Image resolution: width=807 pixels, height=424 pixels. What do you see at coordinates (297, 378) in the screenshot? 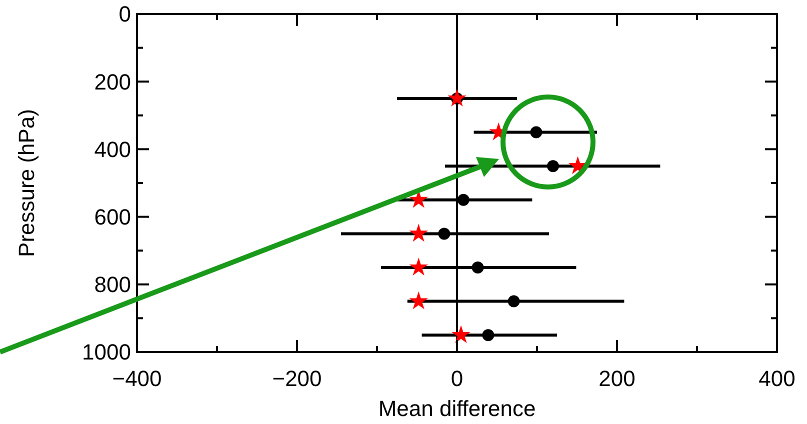
I see `x-tick-label: −200` at bounding box center [297, 378].